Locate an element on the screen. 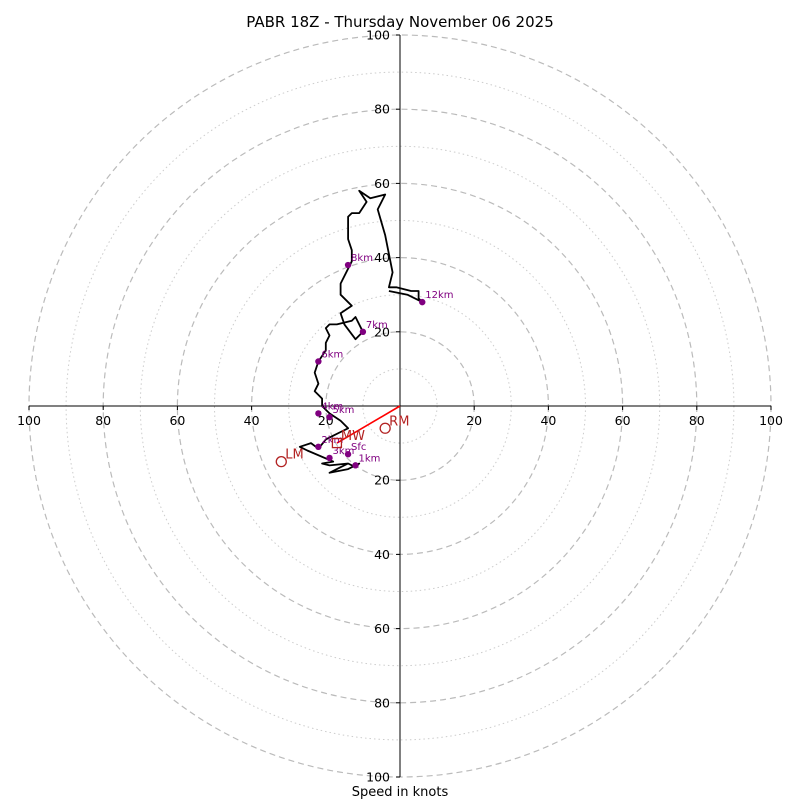 This screenshot has height=800, width=800. wind-trace is located at coordinates (361, 331).